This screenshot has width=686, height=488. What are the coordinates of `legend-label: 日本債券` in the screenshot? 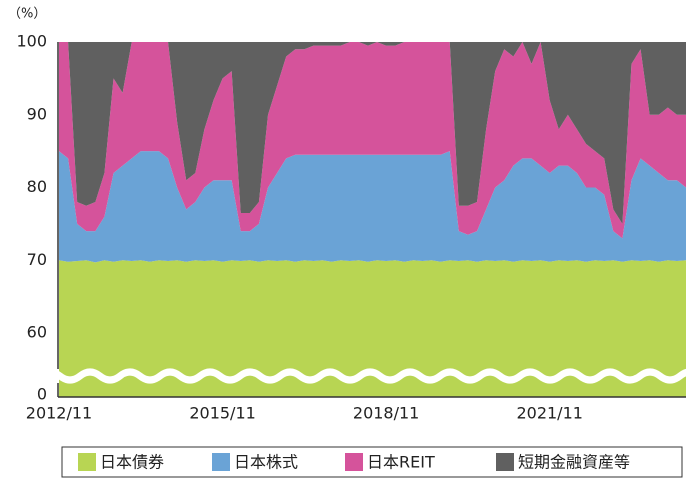 It's located at (132, 462).